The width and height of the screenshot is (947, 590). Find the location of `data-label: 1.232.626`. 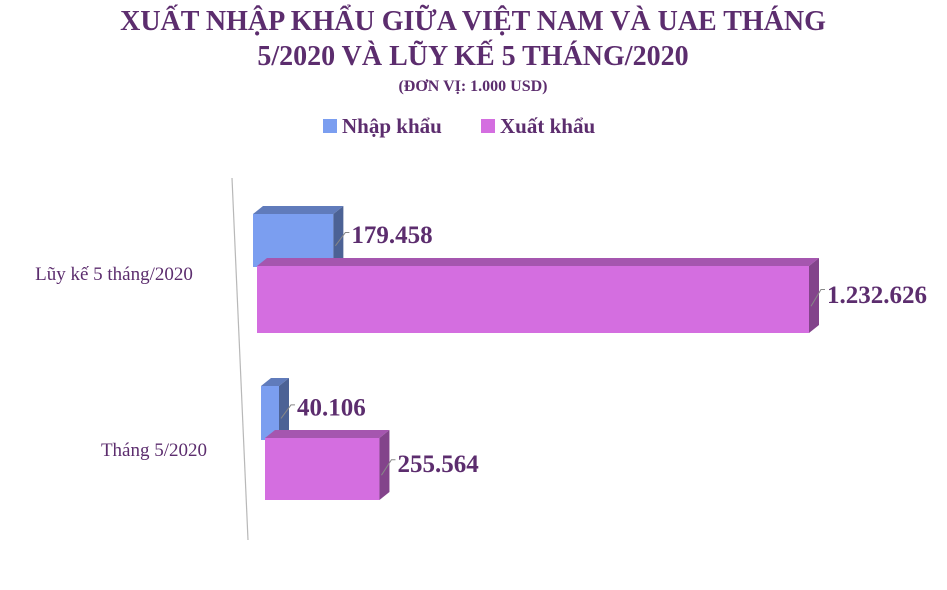

data-label: 1.232.626 is located at coordinates (877, 295).